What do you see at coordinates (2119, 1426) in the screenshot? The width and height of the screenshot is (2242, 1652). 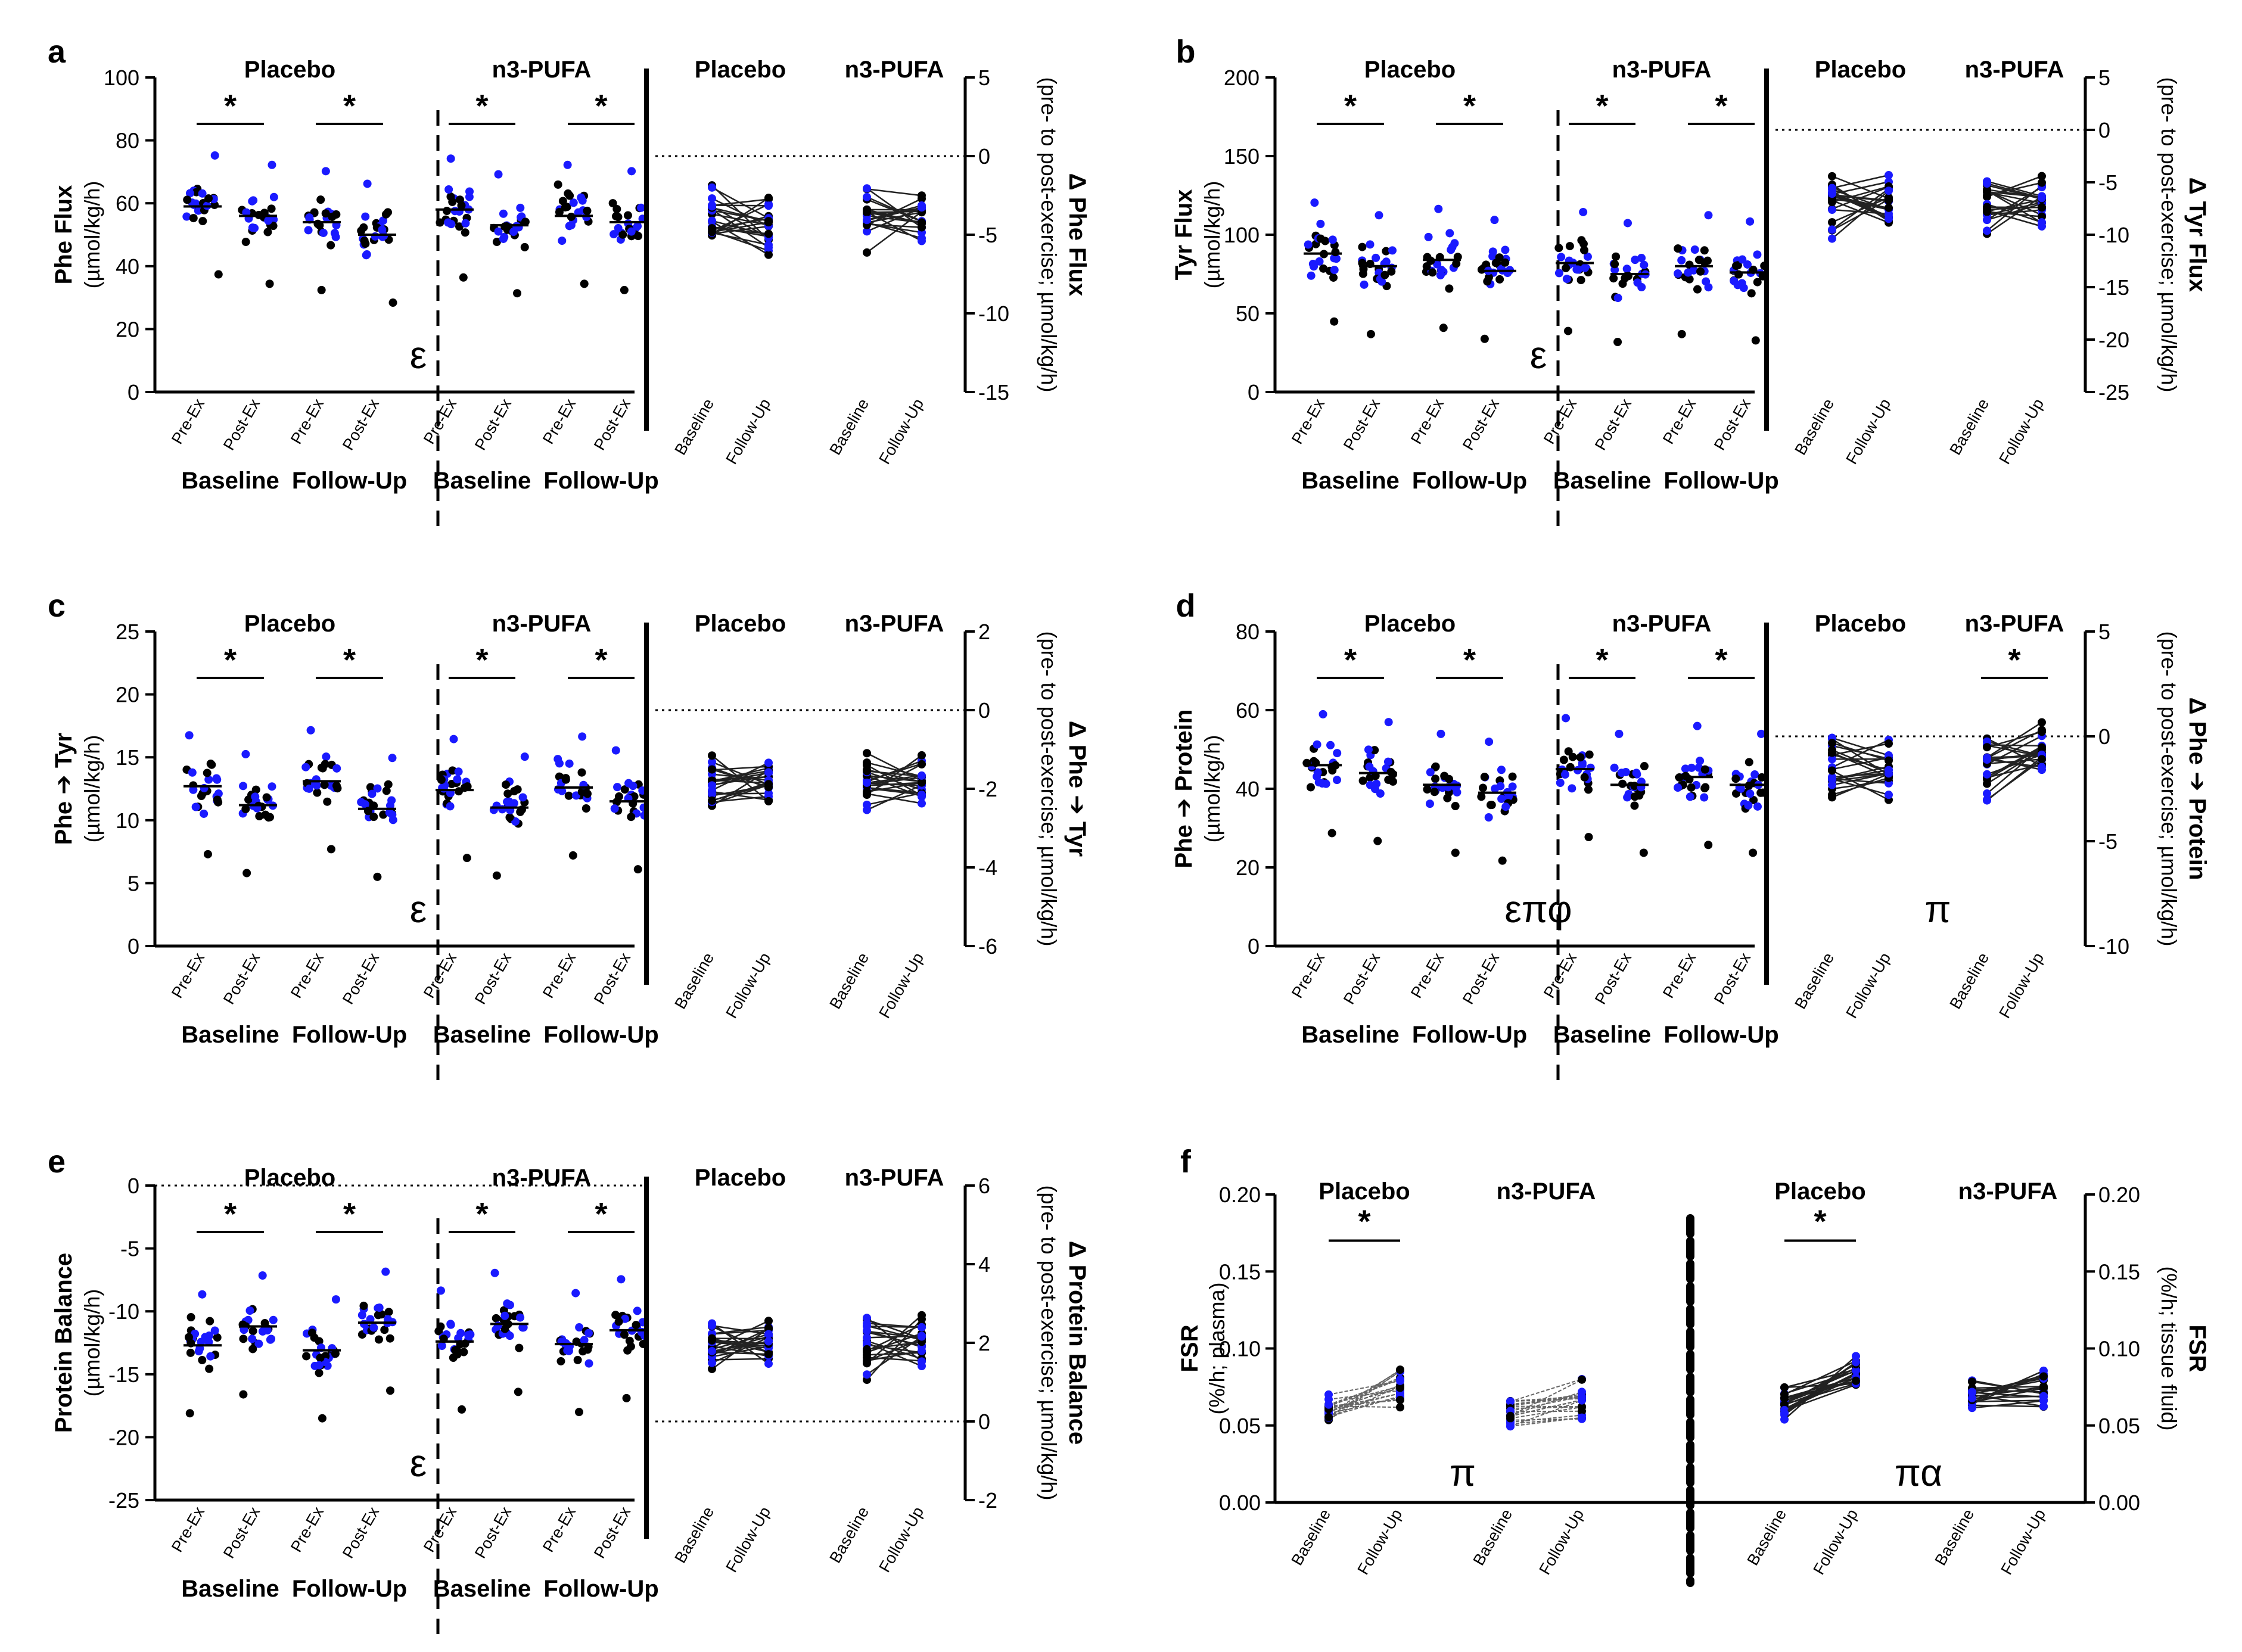 I see `right-y-tick-label: 0.05` at bounding box center [2119, 1426].